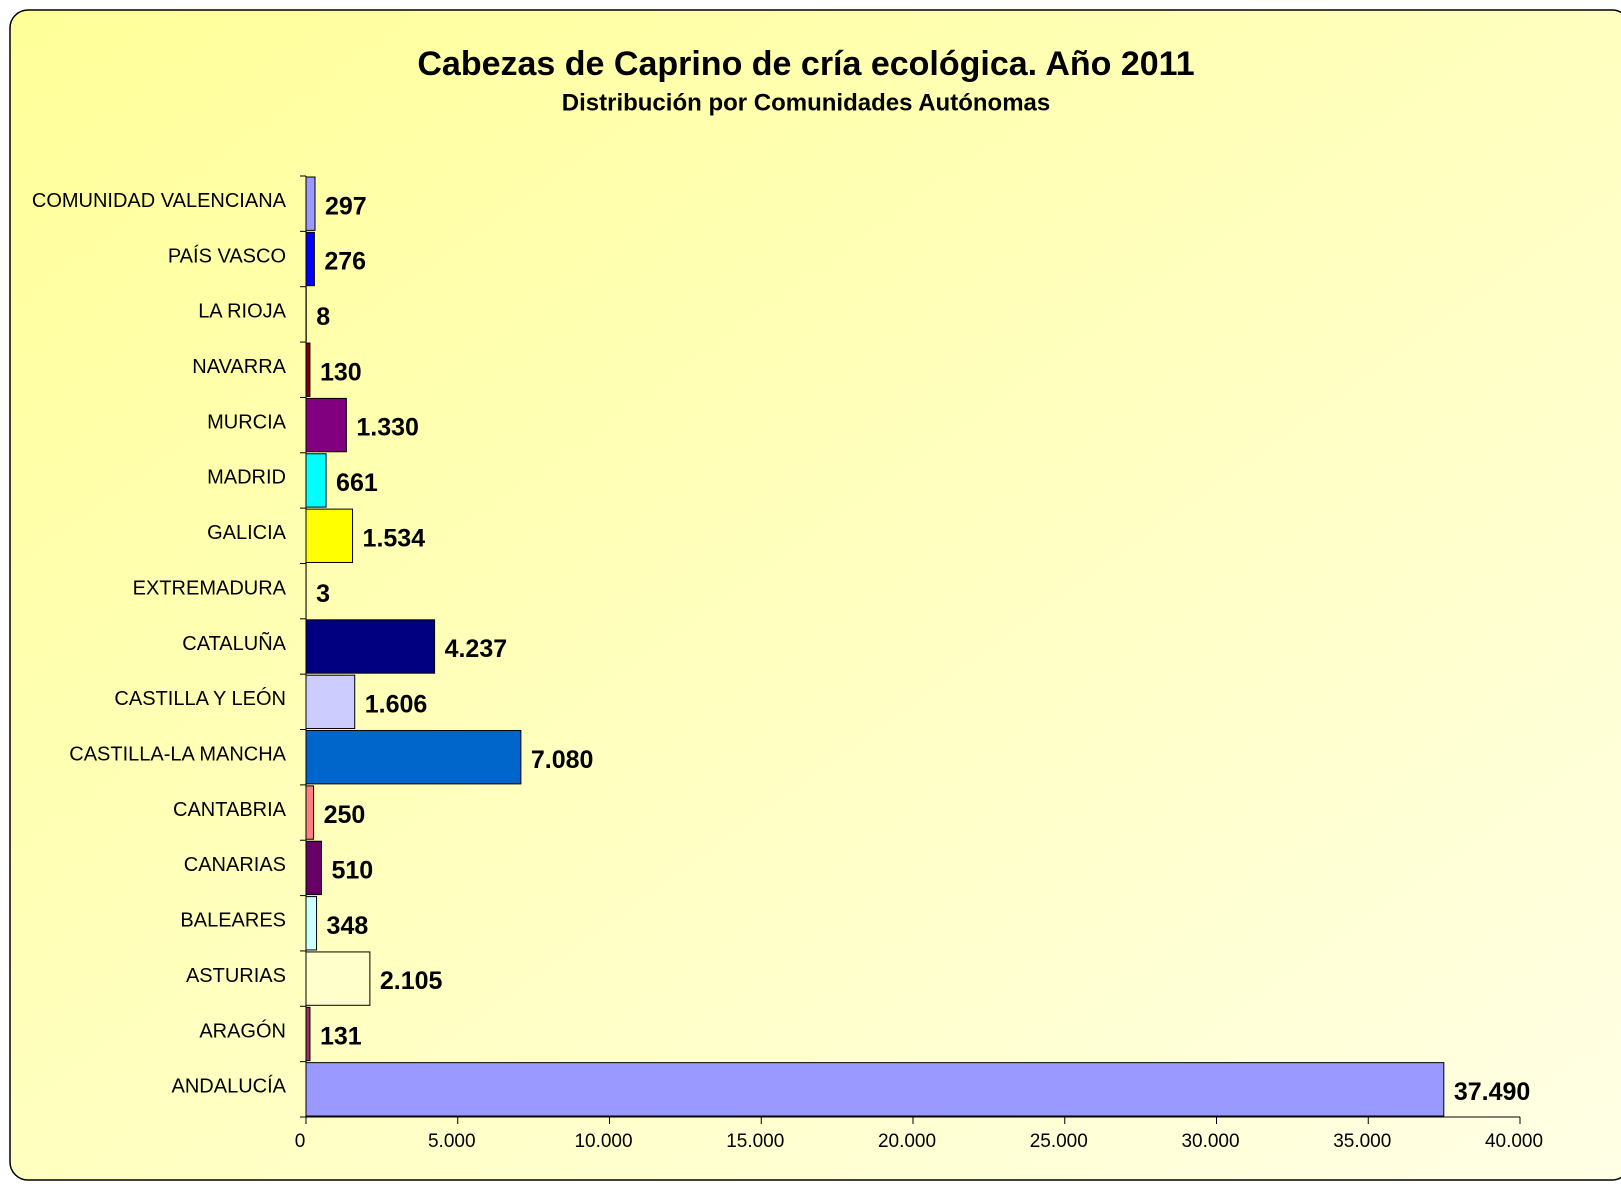  Describe the element at coordinates (235, 865) in the screenshot. I see `y-tick-label: CANARIAS` at that location.